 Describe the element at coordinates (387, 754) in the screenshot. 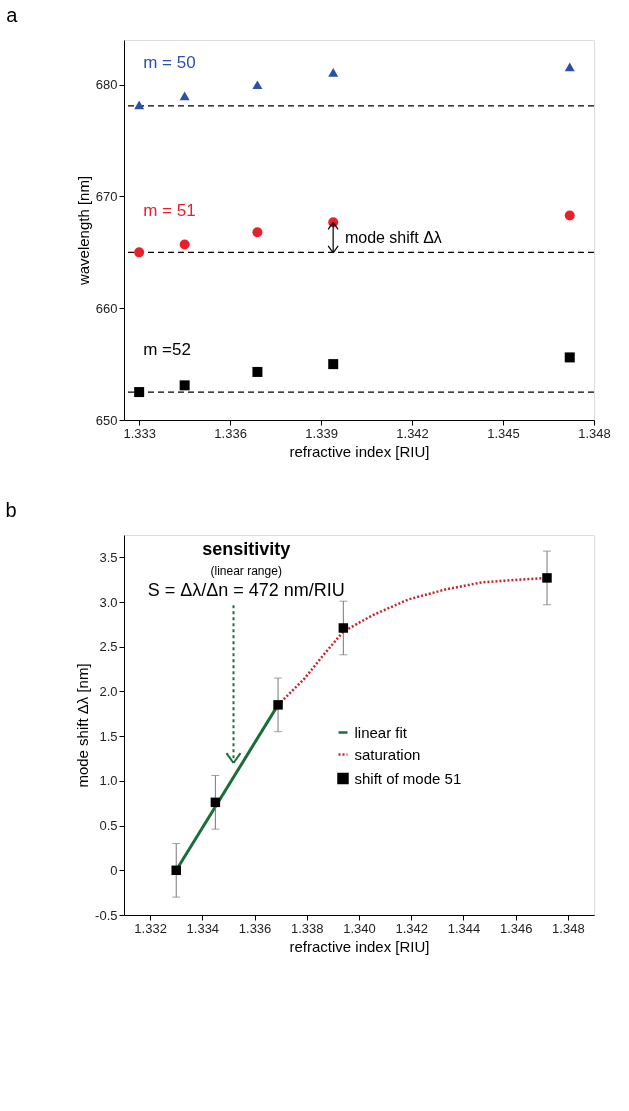

I see `legend-label: saturation` at that location.